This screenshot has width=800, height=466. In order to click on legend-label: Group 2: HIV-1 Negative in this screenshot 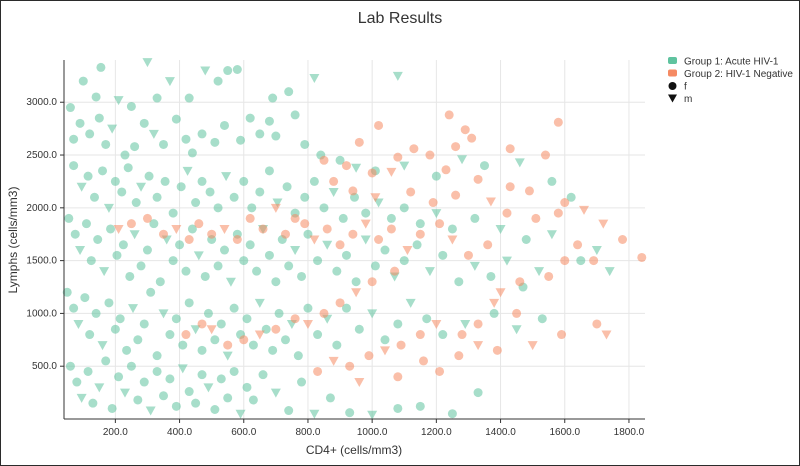, I will do `click(738, 74)`.